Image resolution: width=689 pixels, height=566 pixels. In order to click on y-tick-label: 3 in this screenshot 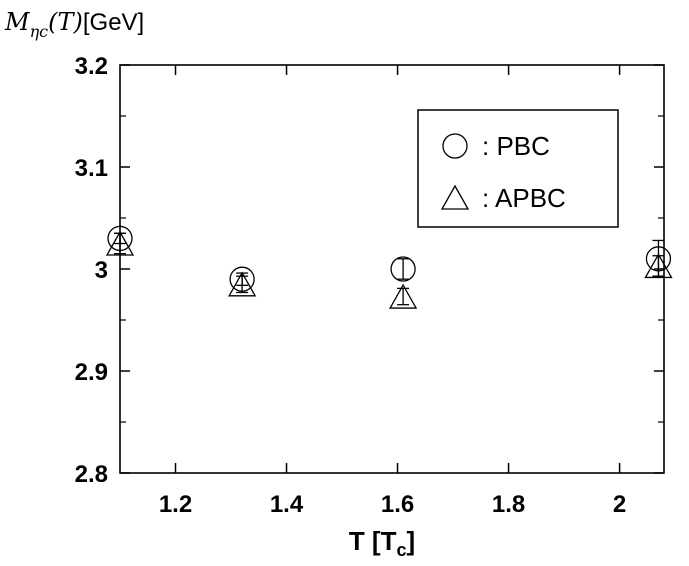, I will do `click(101, 270)`.